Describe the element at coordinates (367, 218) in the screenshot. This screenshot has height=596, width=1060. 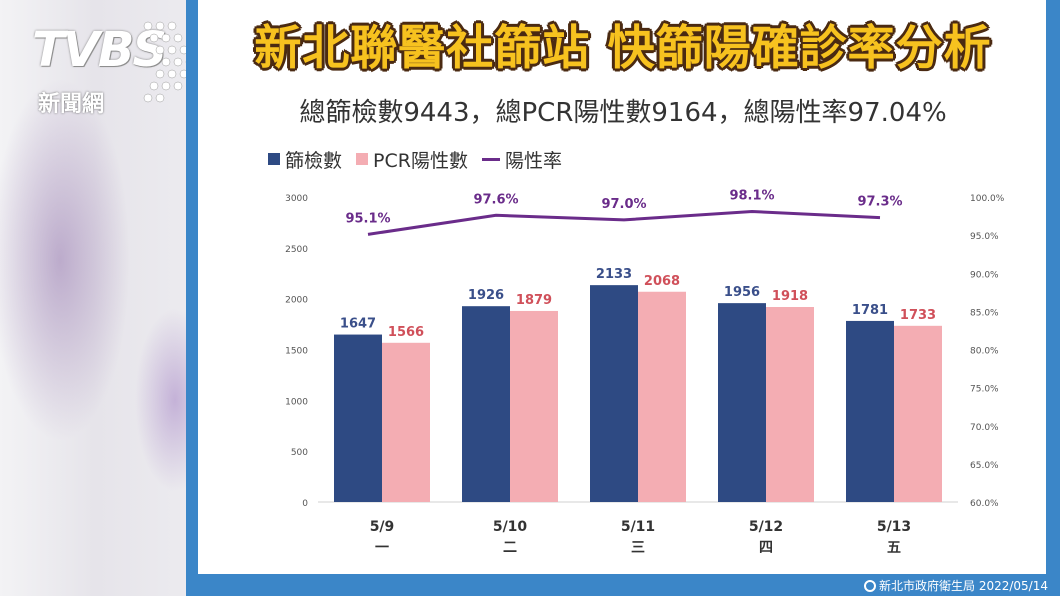
I see `data-label-rate: 95.1%` at that location.